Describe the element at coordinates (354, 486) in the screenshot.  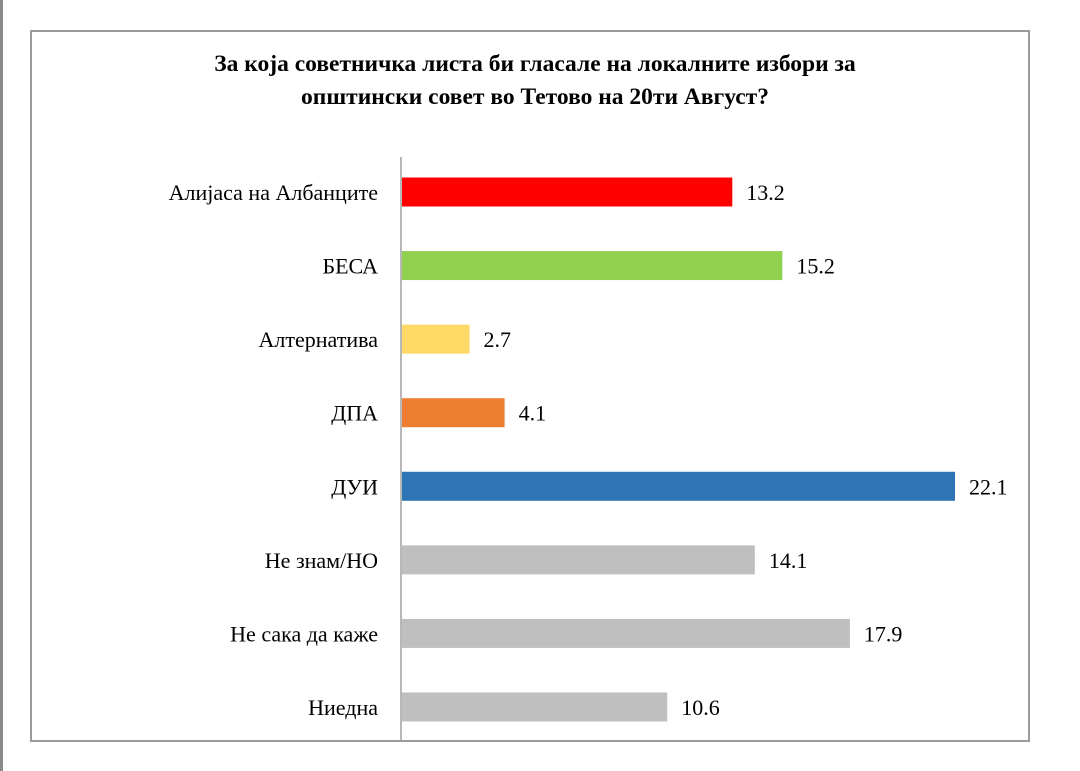
I see `category-label-4: ДУИ` at that location.